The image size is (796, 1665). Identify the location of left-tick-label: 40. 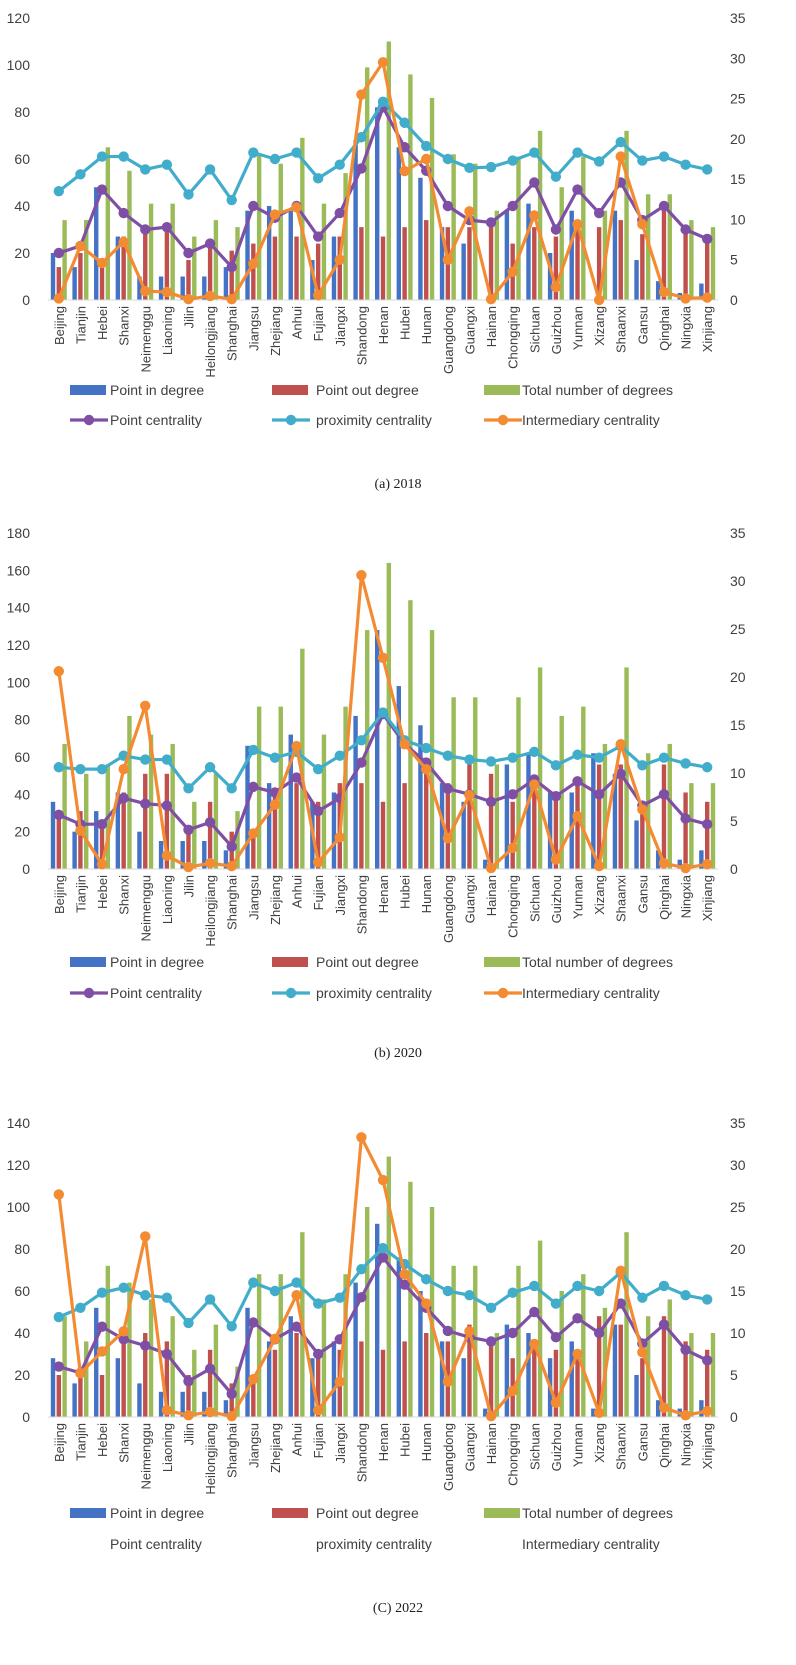
(22, 794).